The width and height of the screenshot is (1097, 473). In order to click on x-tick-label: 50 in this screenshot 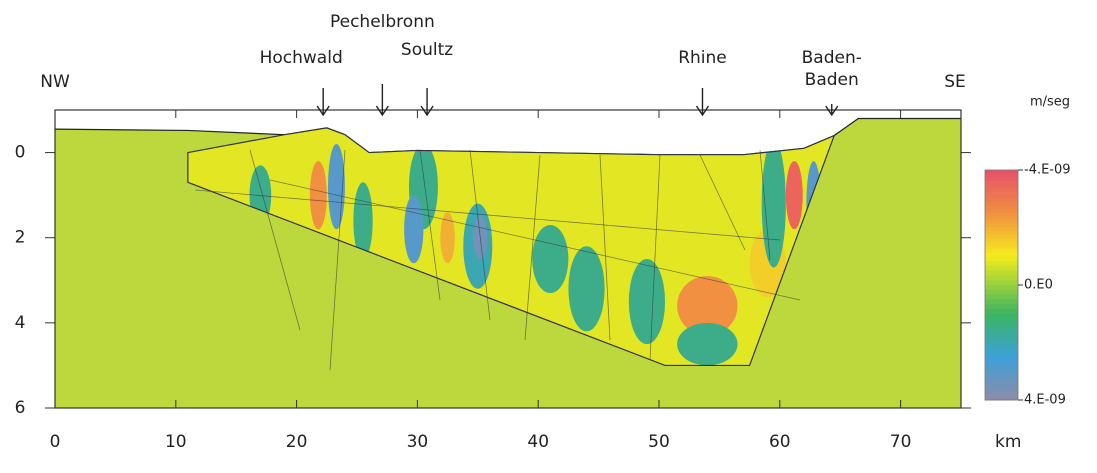, I will do `click(659, 442)`.